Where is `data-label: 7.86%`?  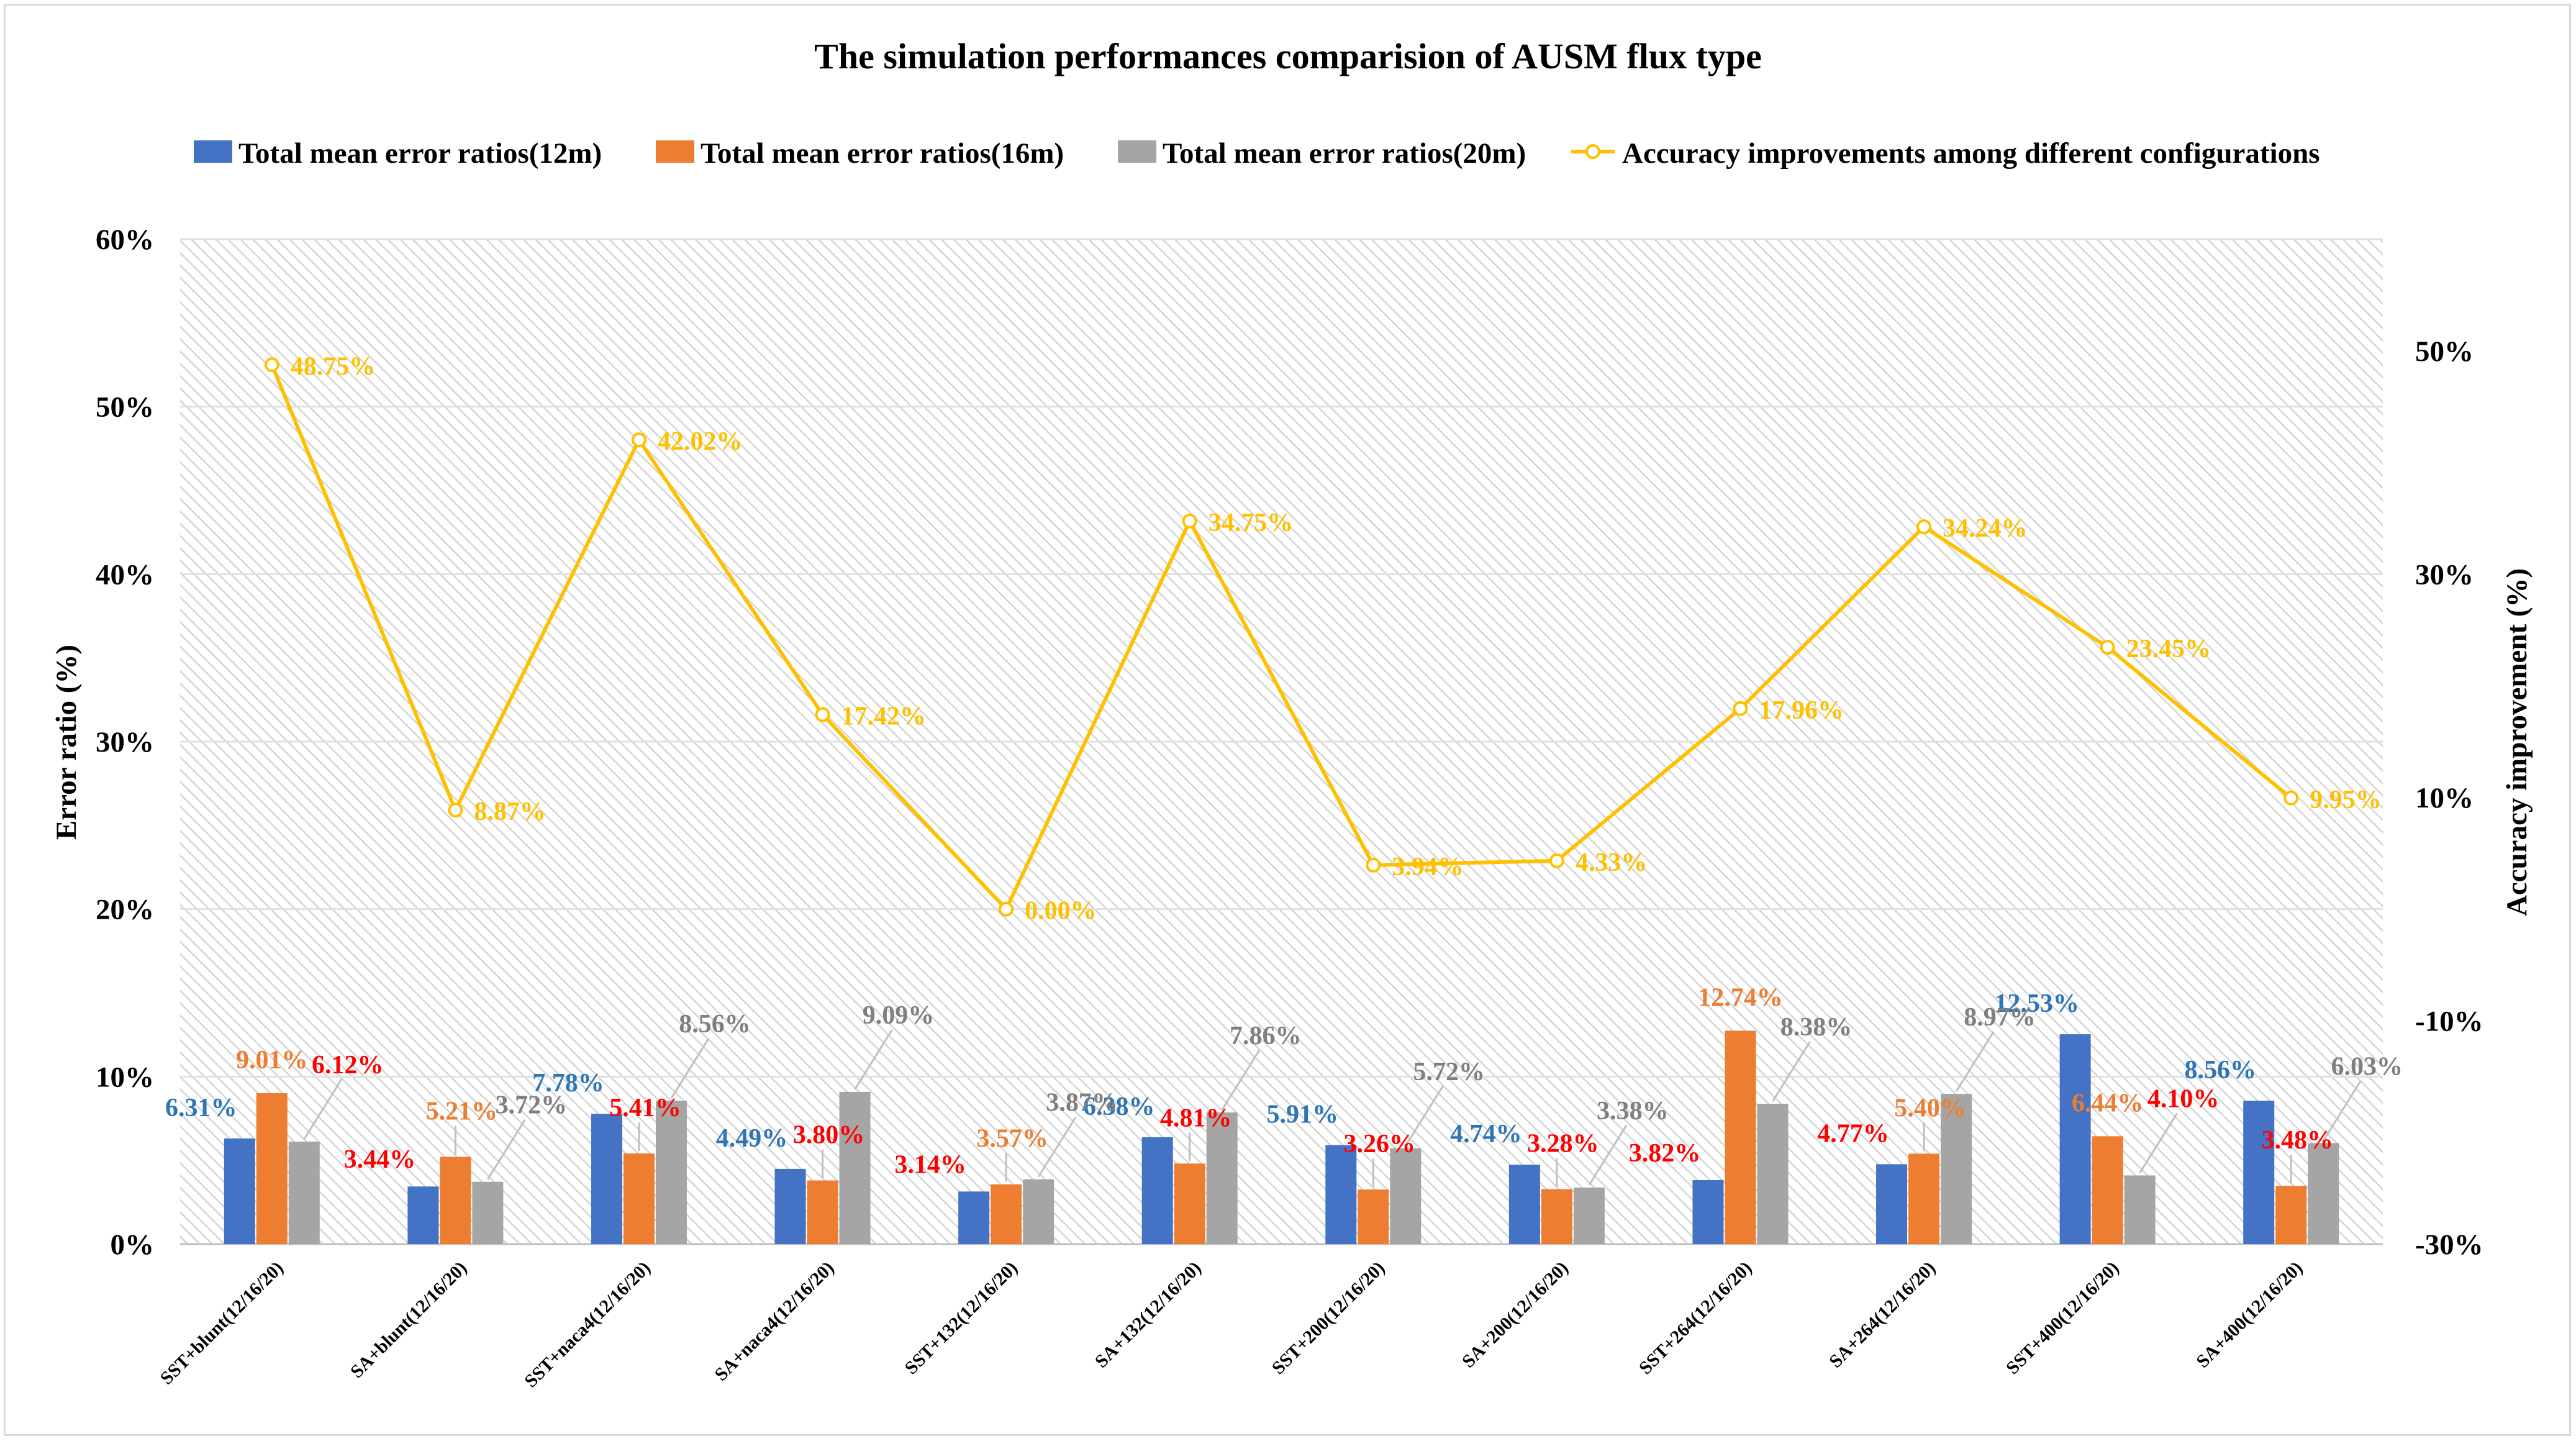 data-label: 7.86% is located at coordinates (1266, 1036).